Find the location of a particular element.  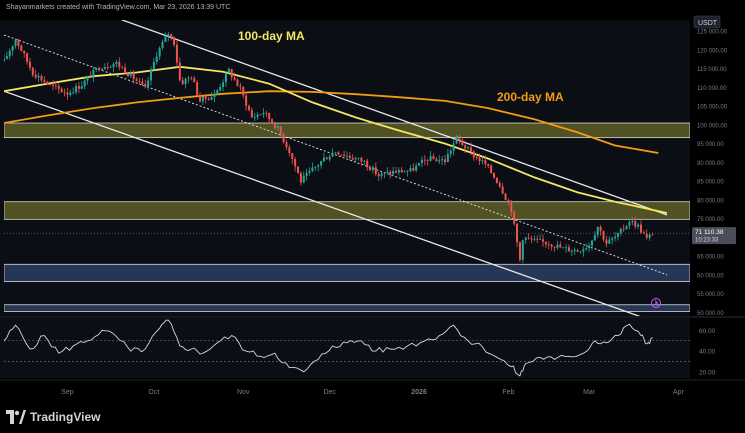

last-price-label: 71 110.38 is located at coordinates (709, 232).